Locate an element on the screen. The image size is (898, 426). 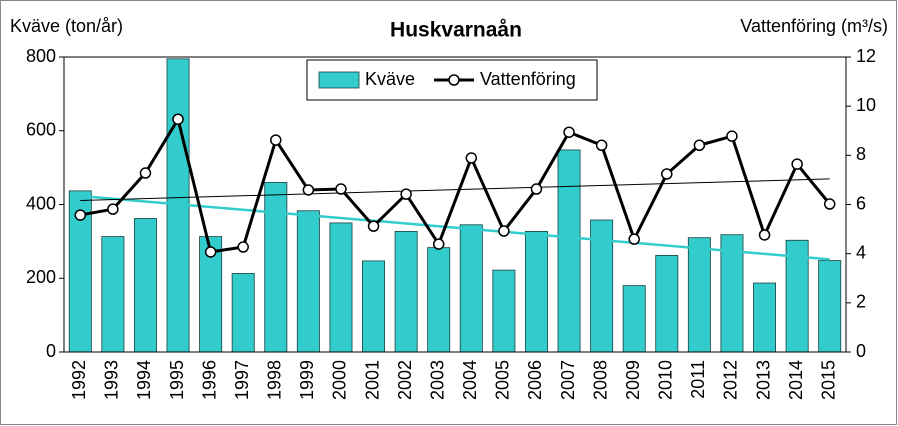
y2-tick-label: 8 is located at coordinates (861, 154).